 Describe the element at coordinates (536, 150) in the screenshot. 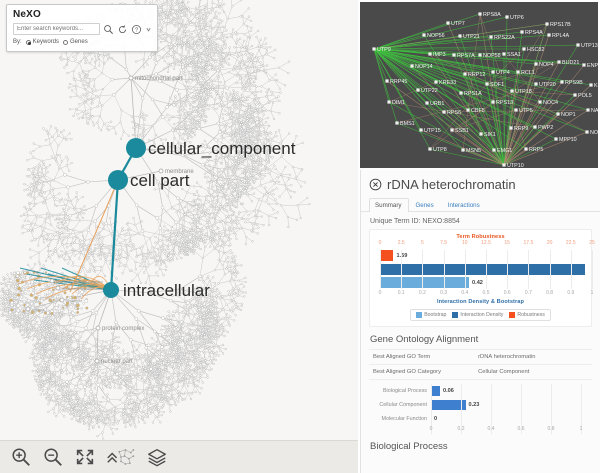

I see `gene-node-label: RRP5` at that location.